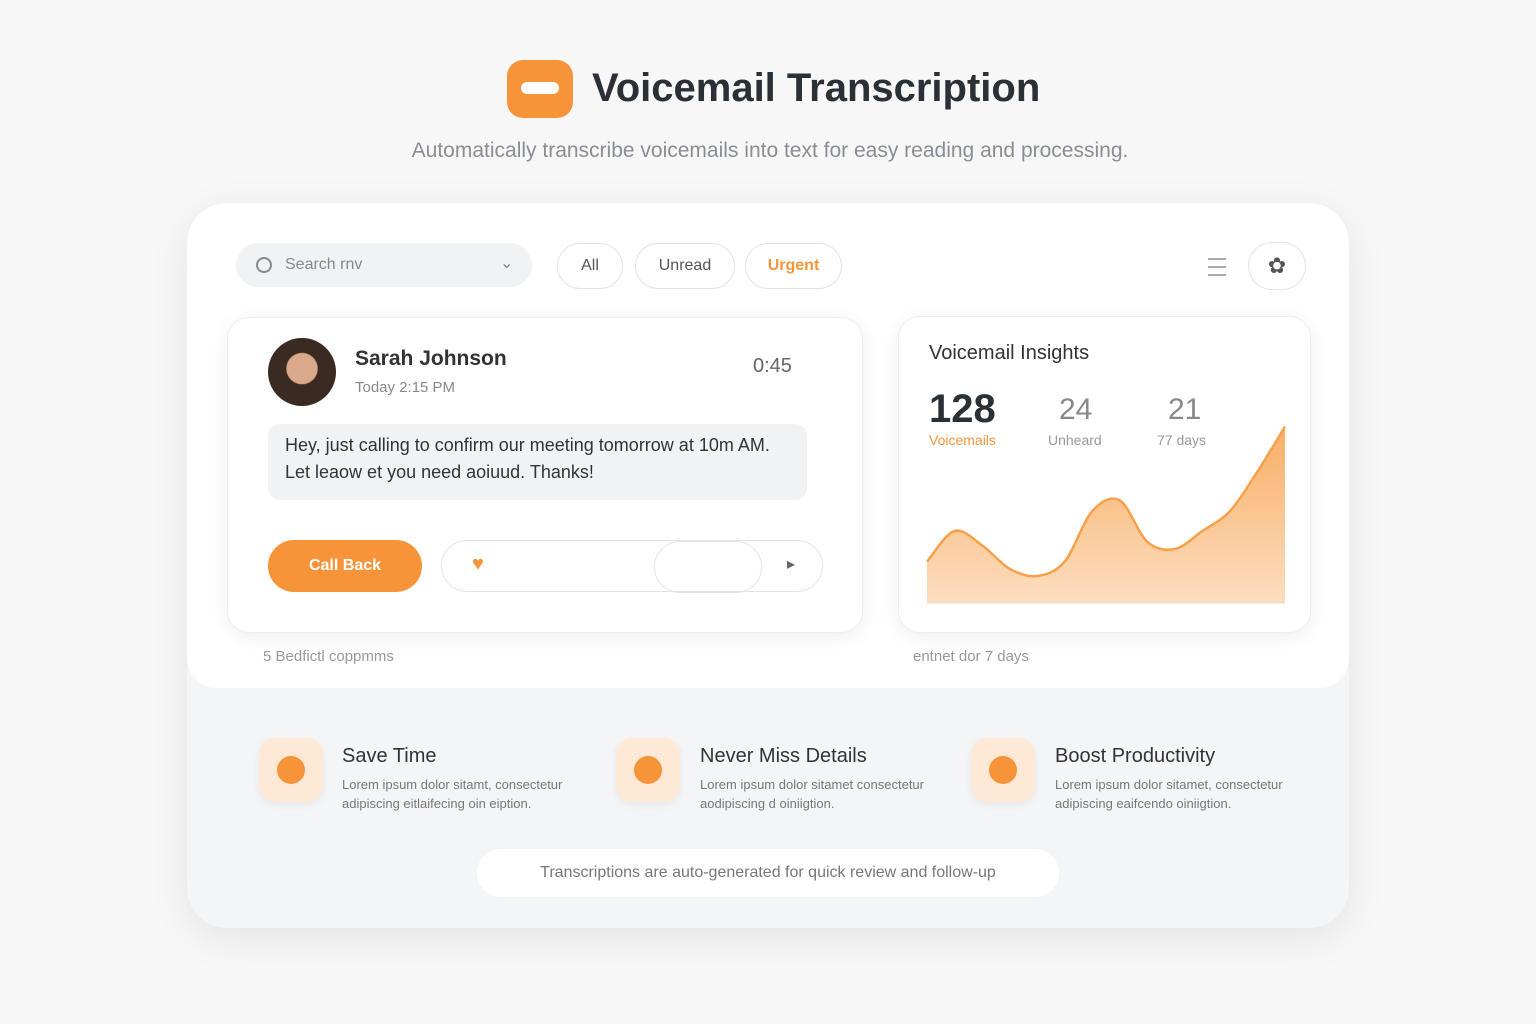  I want to click on call-back-button: Call Back, so click(345, 566).